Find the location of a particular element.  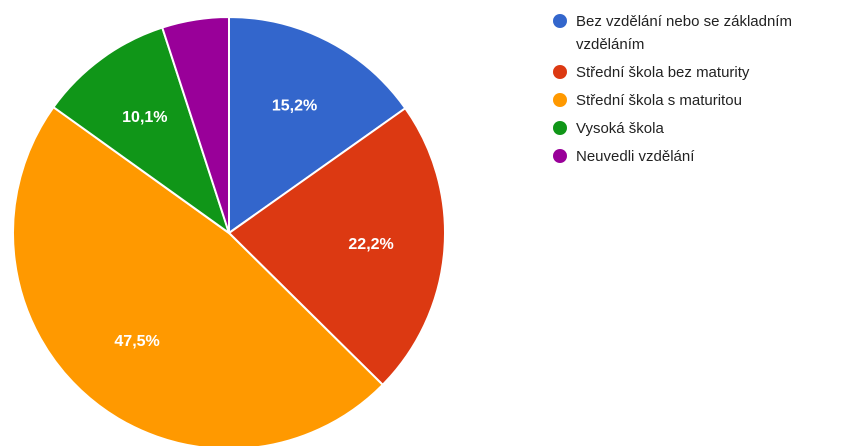

legend-item-2: Střední škola s maturitou is located at coordinates (702, 100).